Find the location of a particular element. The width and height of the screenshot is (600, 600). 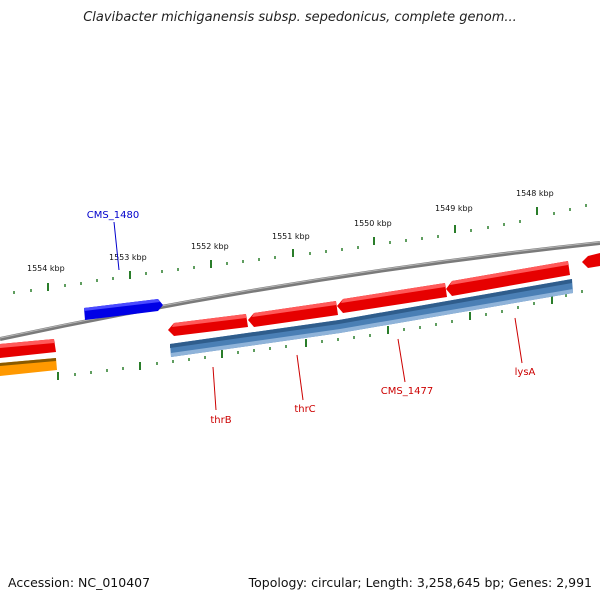

tick-label-1551: 1551 kbp is located at coordinates (291, 236).